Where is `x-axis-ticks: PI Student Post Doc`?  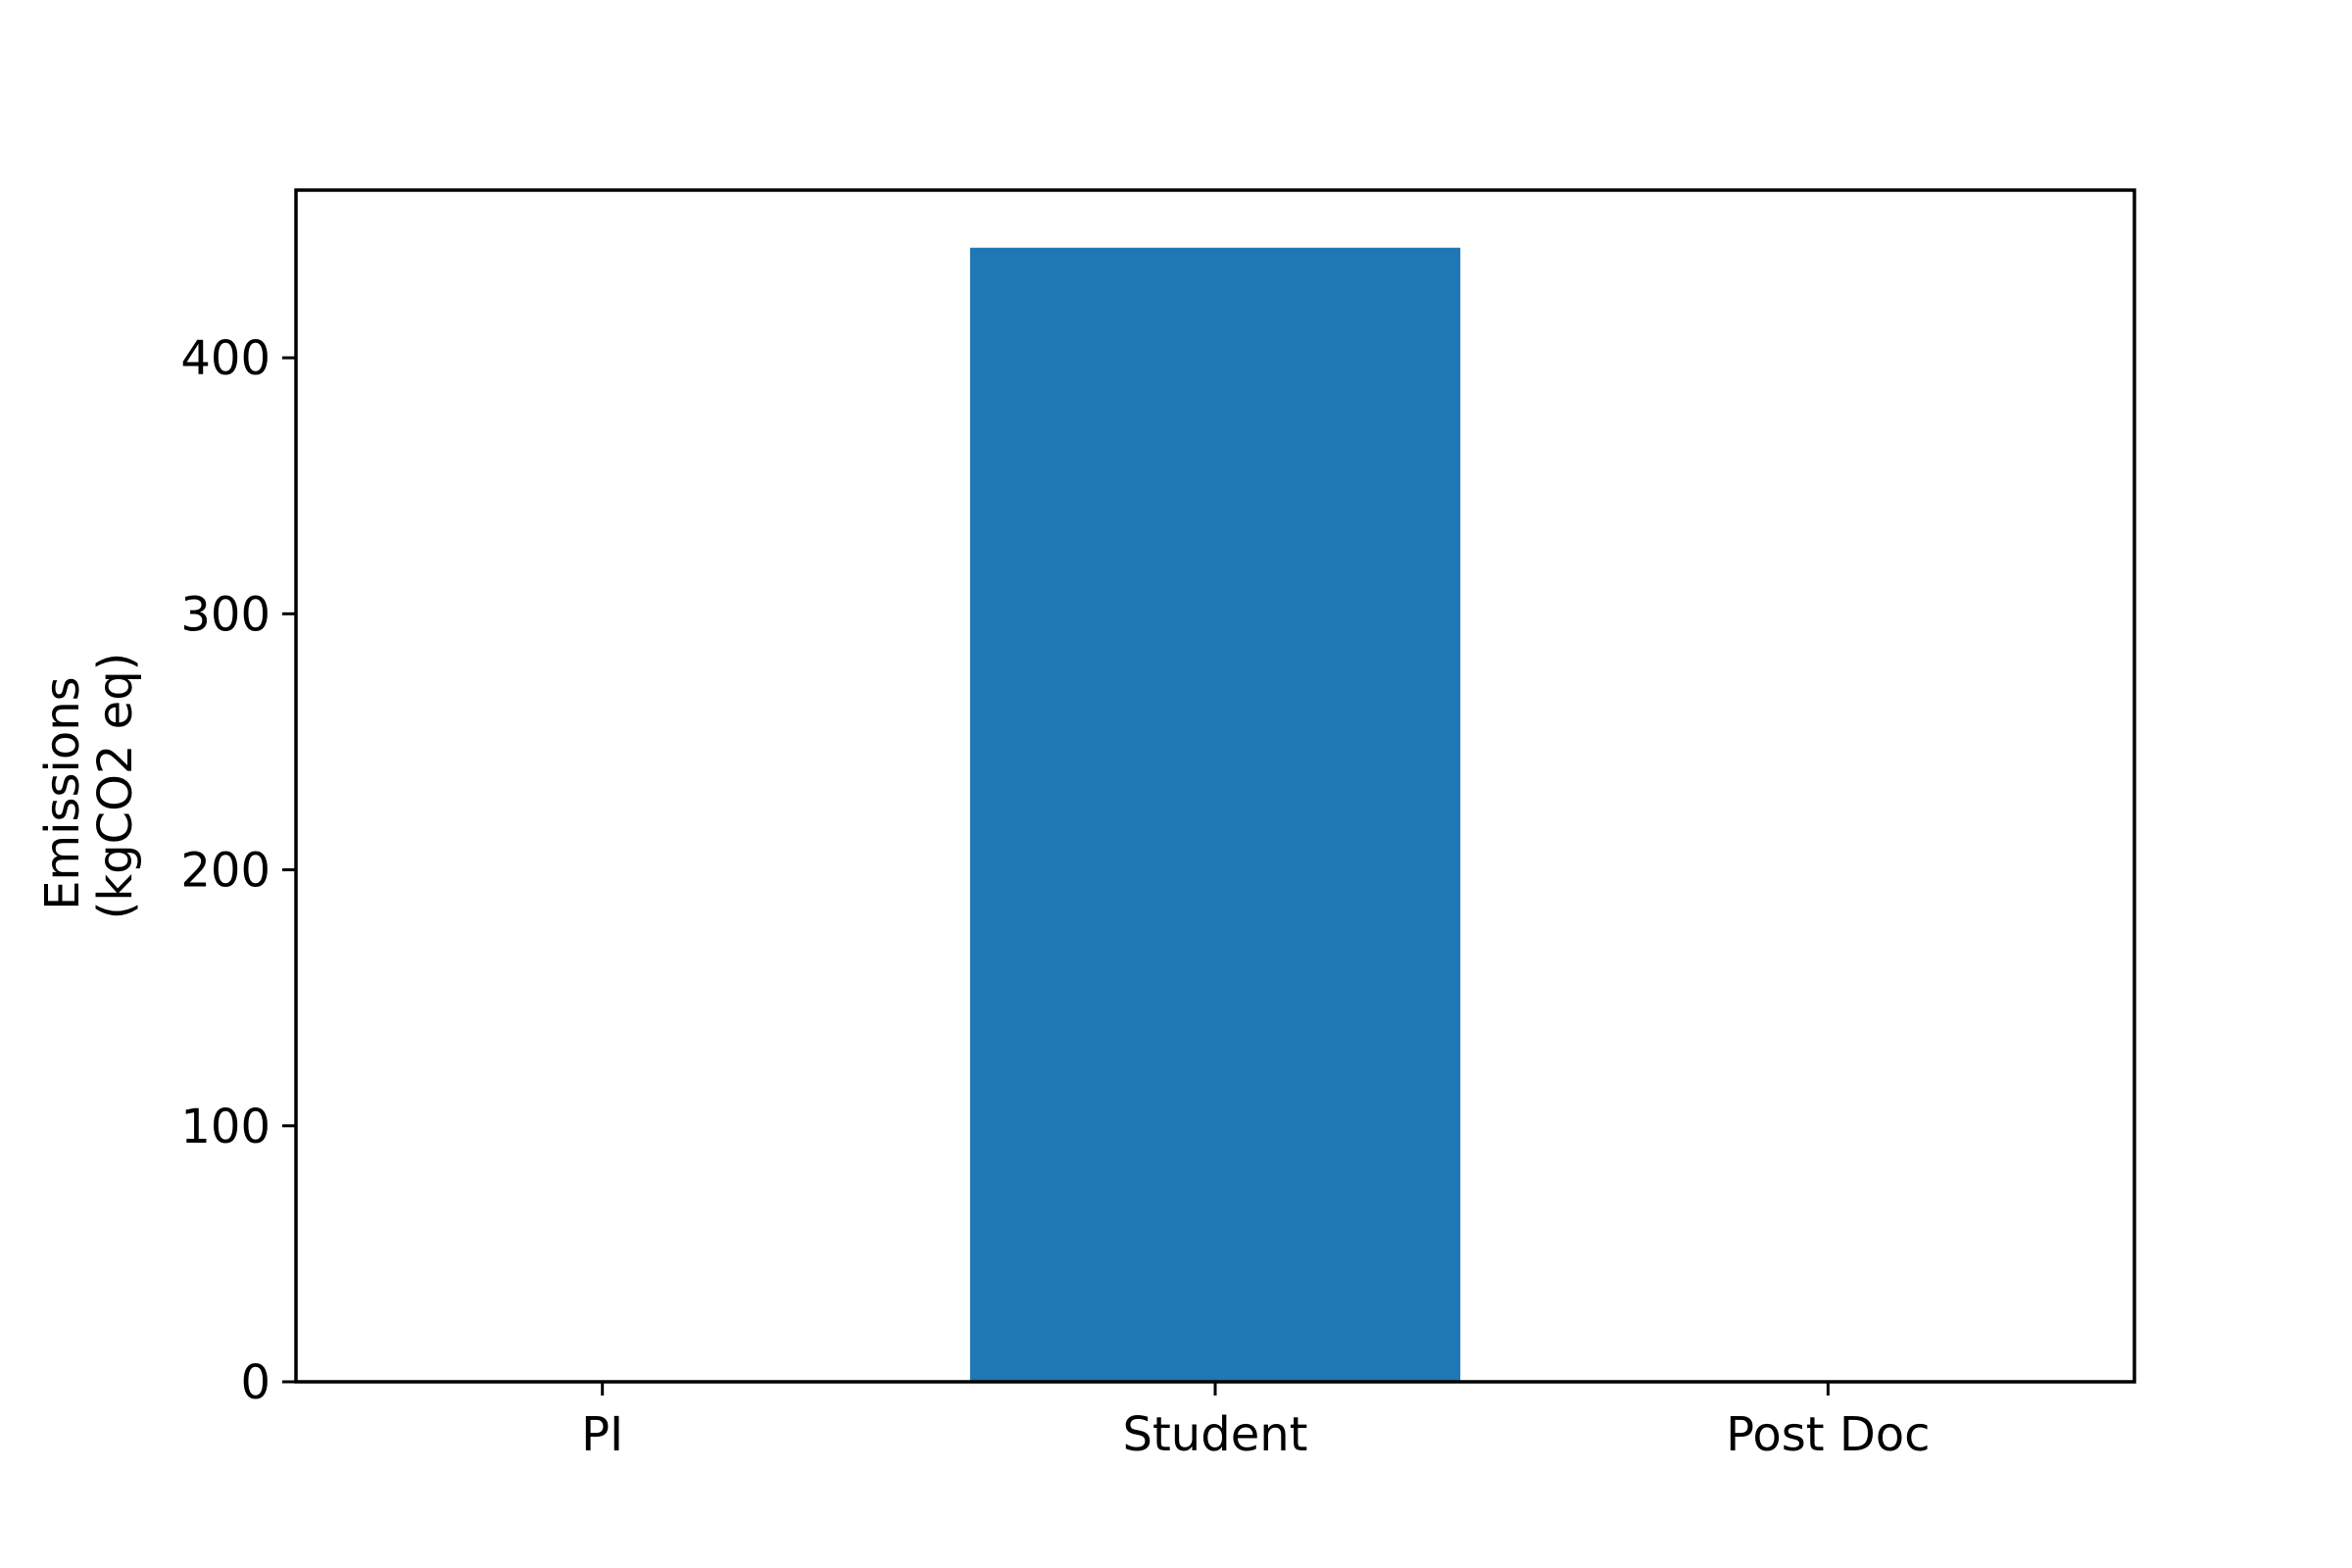
x-axis-ticks: PI Student Post Doc is located at coordinates (1256, 1422).